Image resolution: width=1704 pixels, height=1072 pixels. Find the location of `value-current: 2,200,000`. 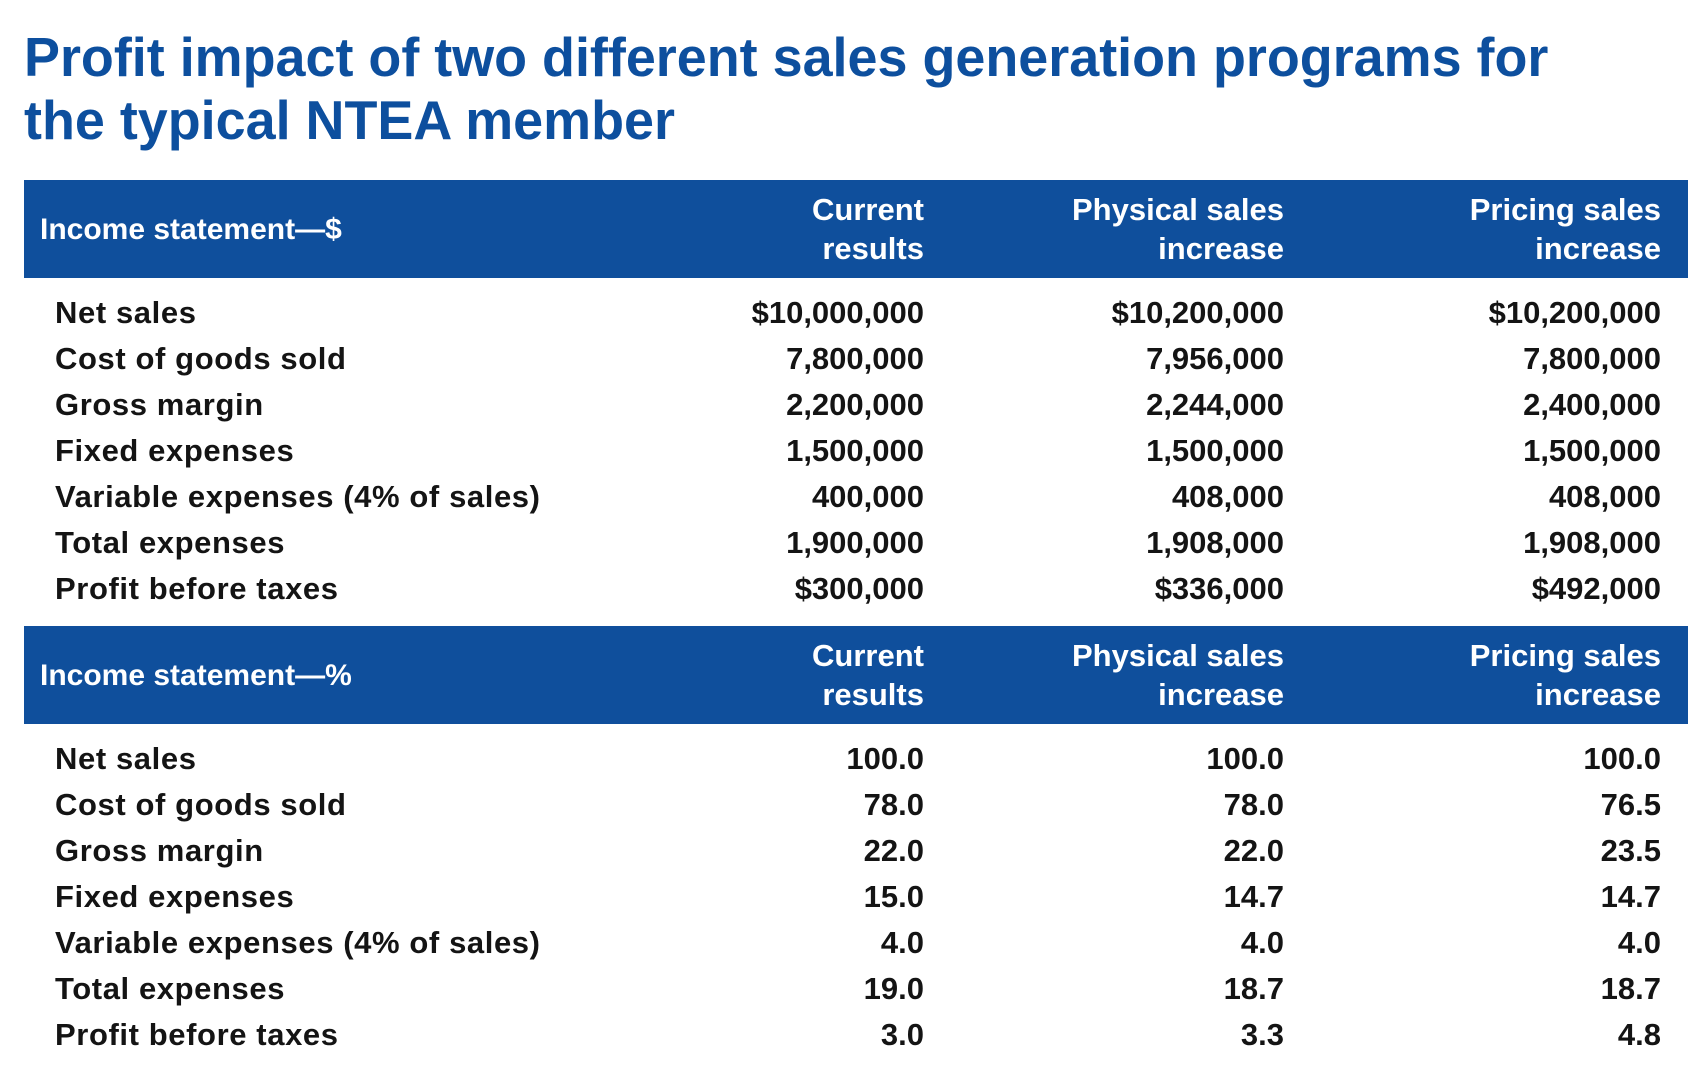

value-current: 2,200,000 is located at coordinates (855, 404).